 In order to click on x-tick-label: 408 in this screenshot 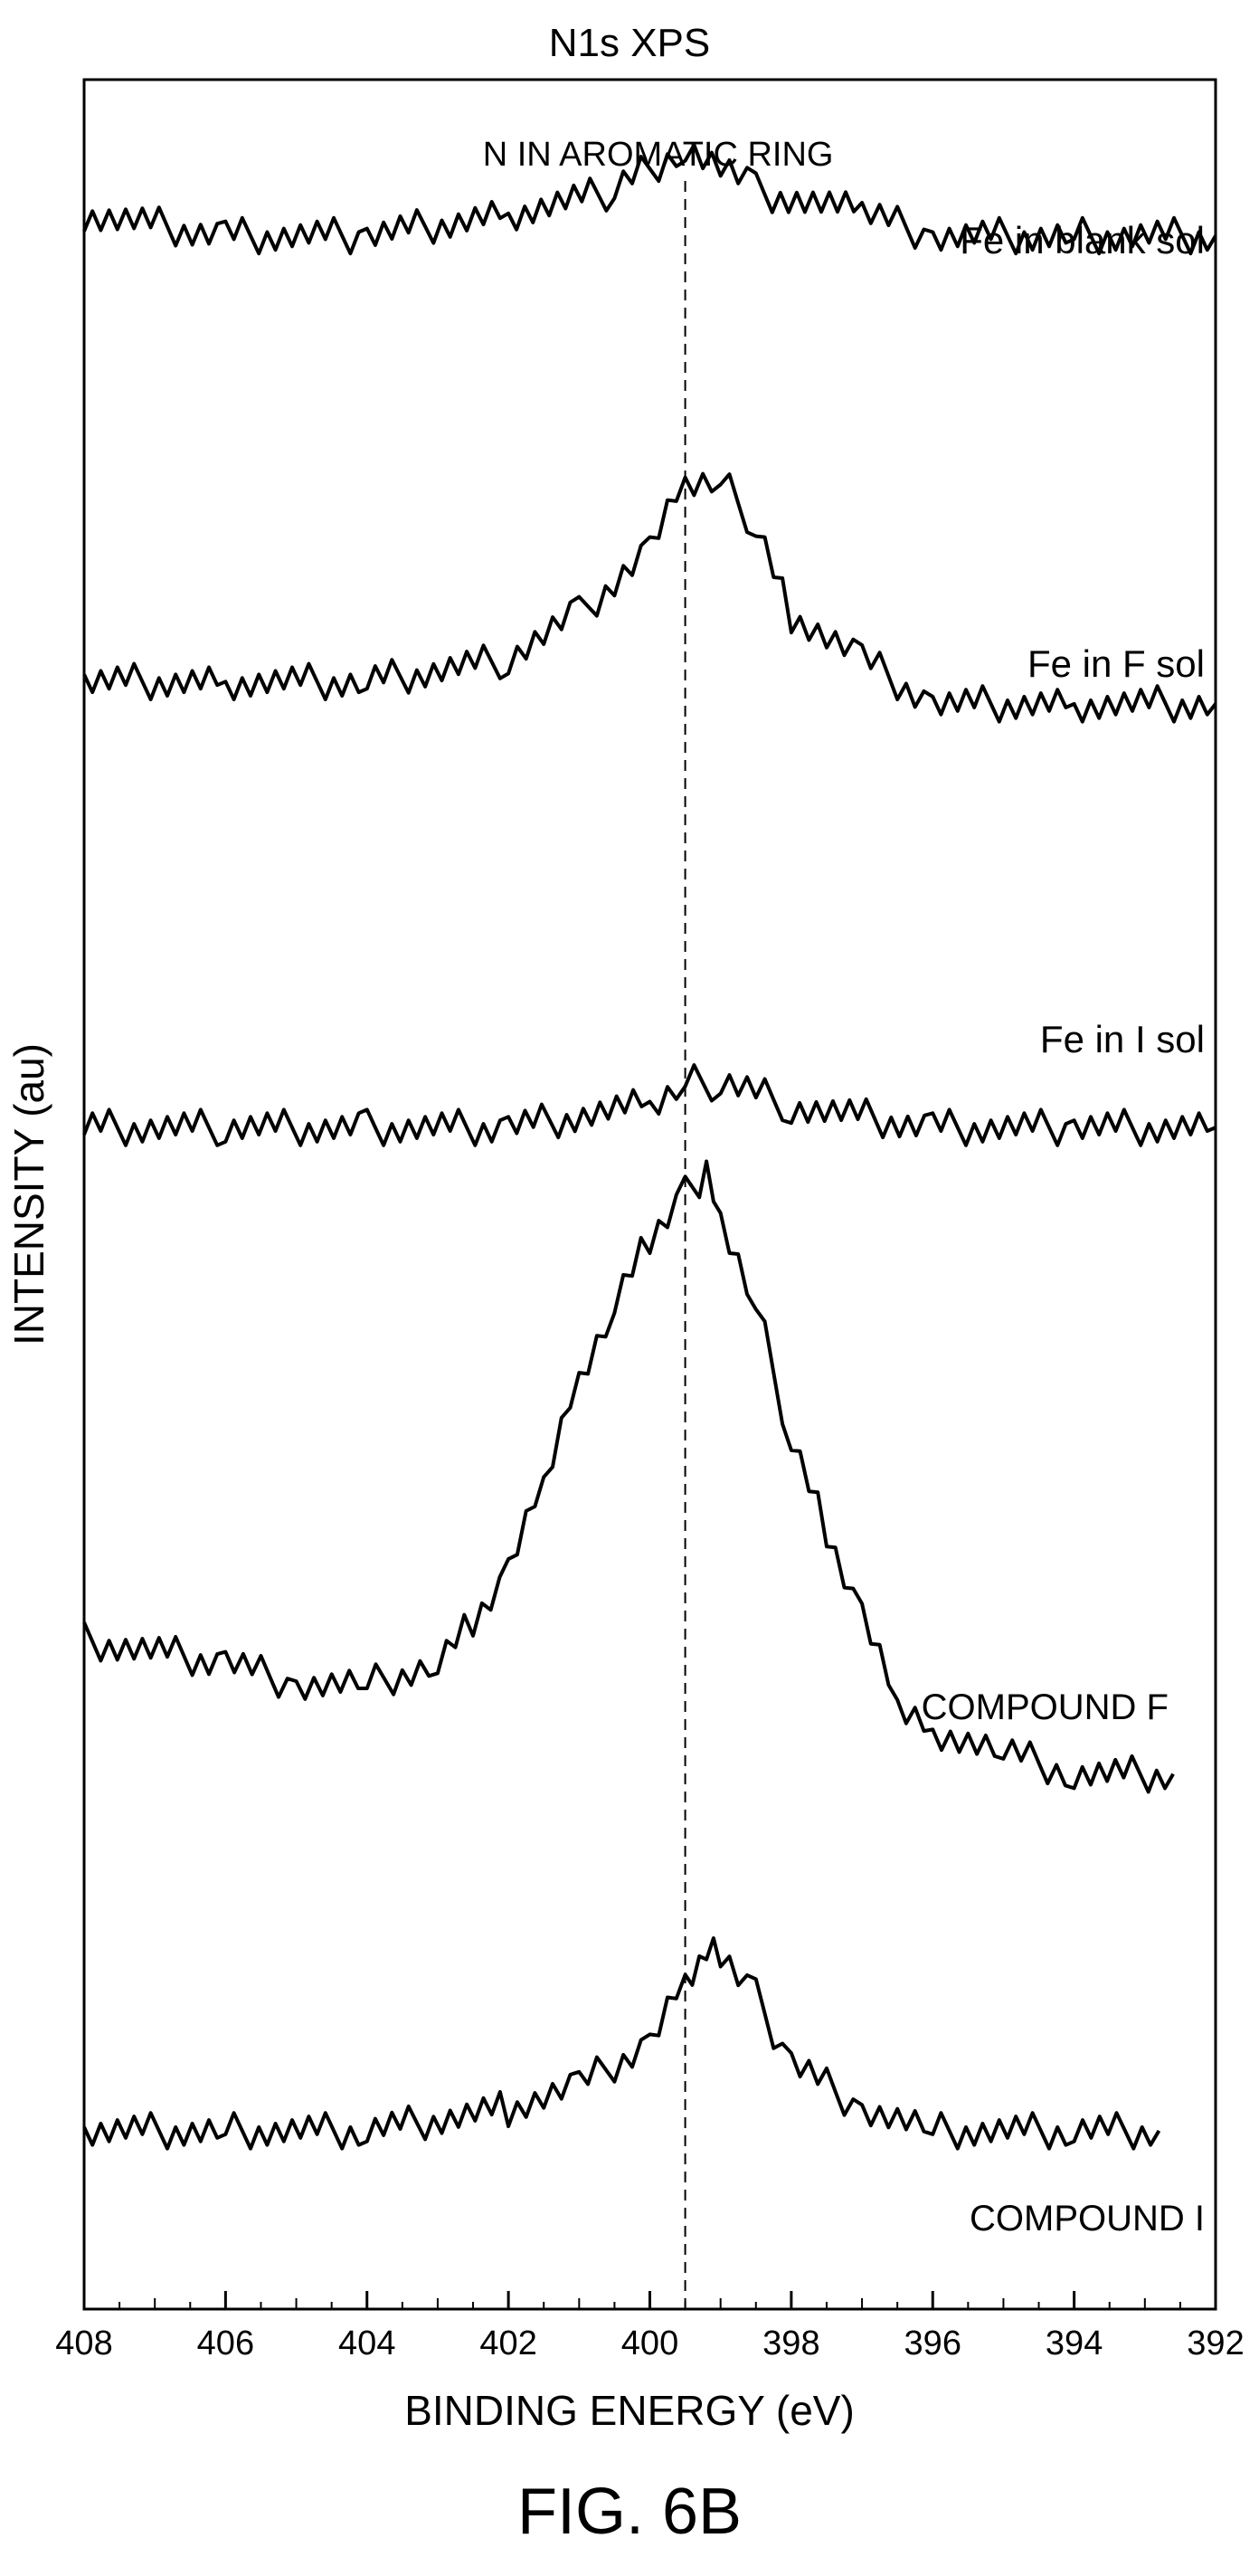, I will do `click(83, 2343)`.